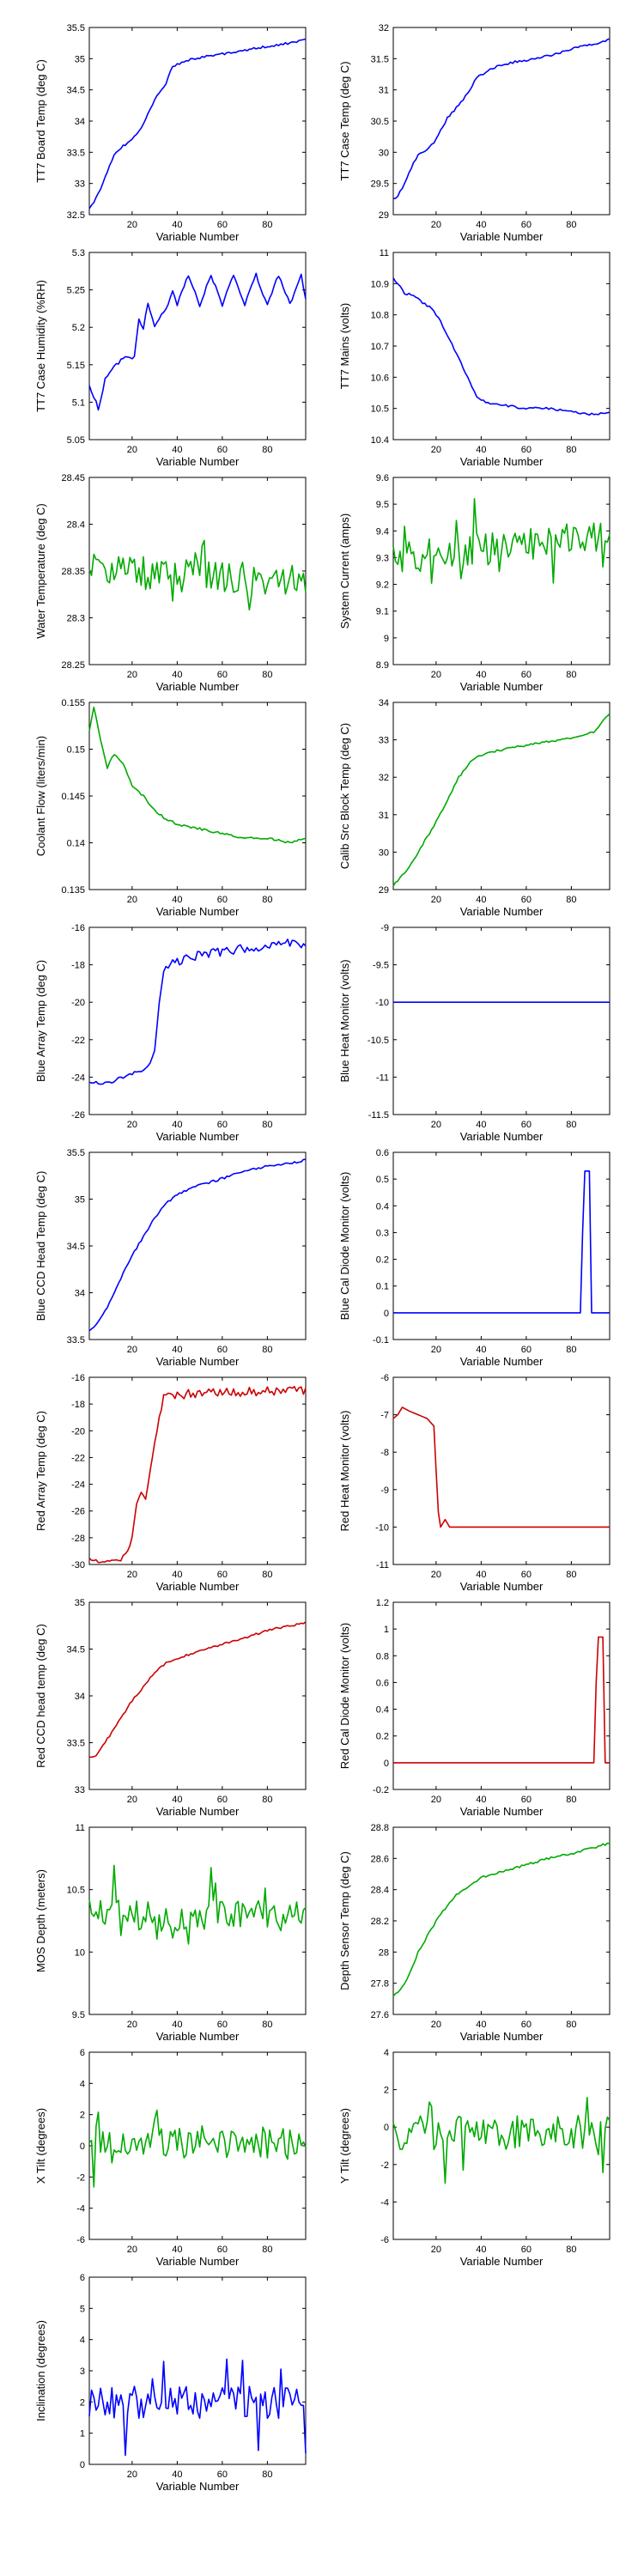 Image resolution: width=644 pixels, height=2576 pixels. What do you see at coordinates (345, 1697) in the screenshot?
I see `y-axis-label: Red Cal Diode Monitor (volts)` at bounding box center [345, 1697].